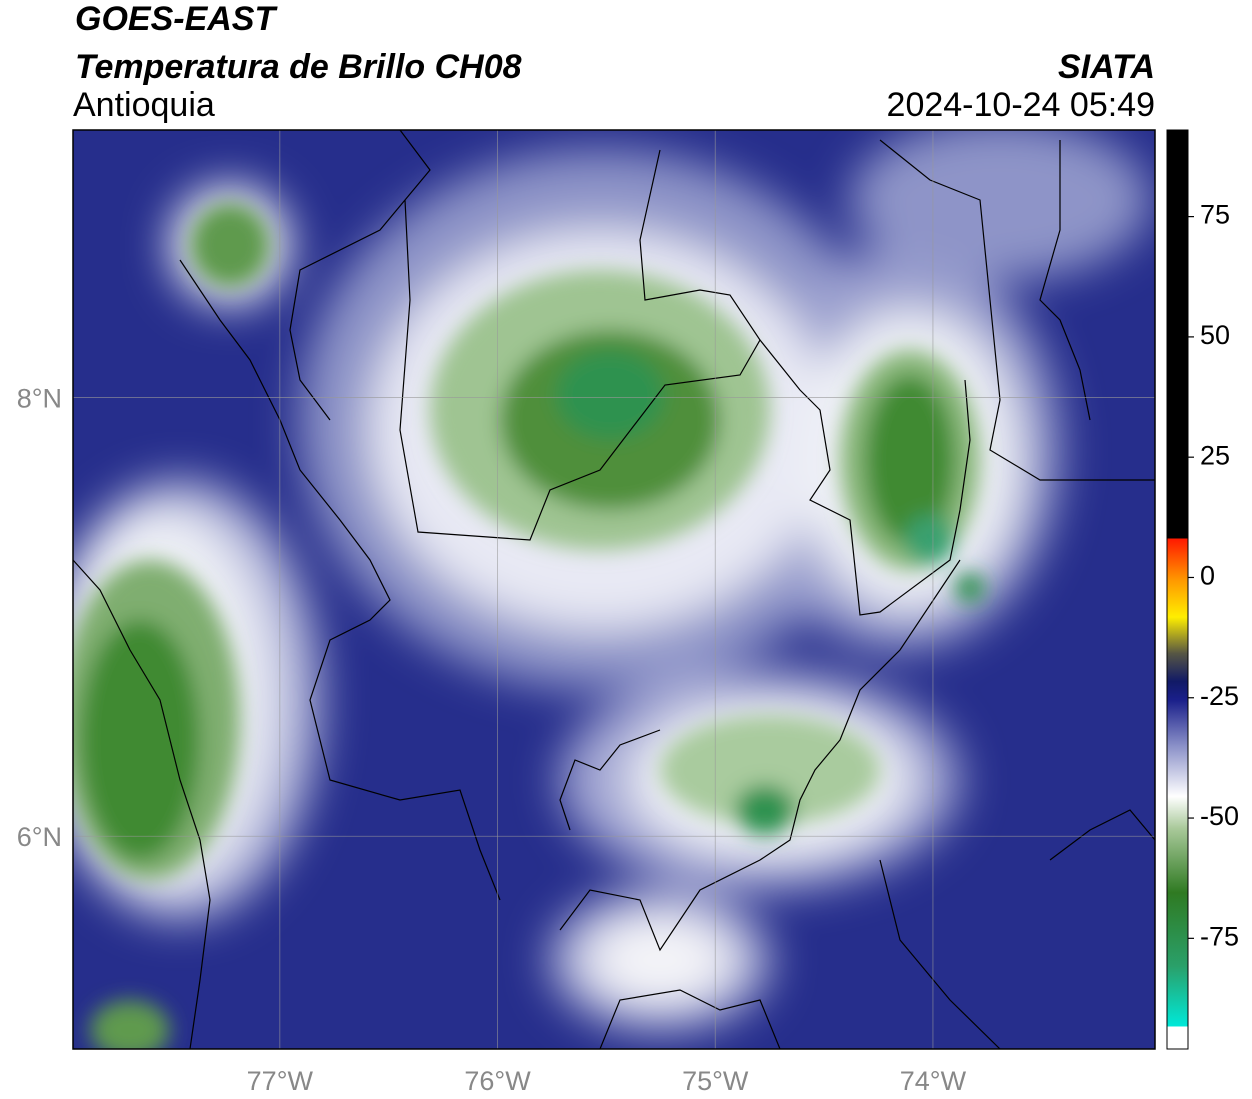 Image resolution: width=1252 pixels, height=1099 pixels. Describe the element at coordinates (1207, 576) in the screenshot. I see `colorbar-tick-label: 0` at that location.